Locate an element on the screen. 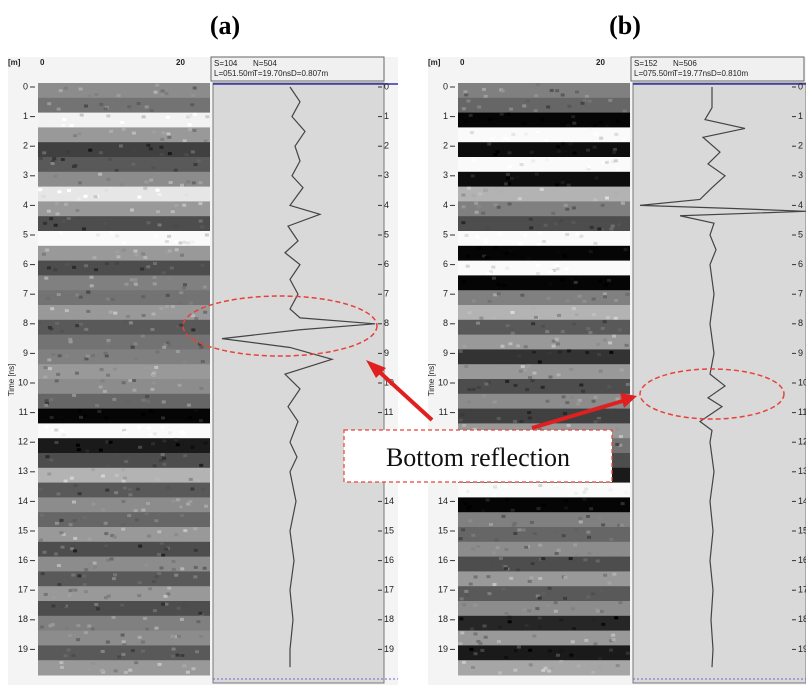 This screenshot has width=806, height=685. wave-tick-label: 15 is located at coordinates (389, 530).